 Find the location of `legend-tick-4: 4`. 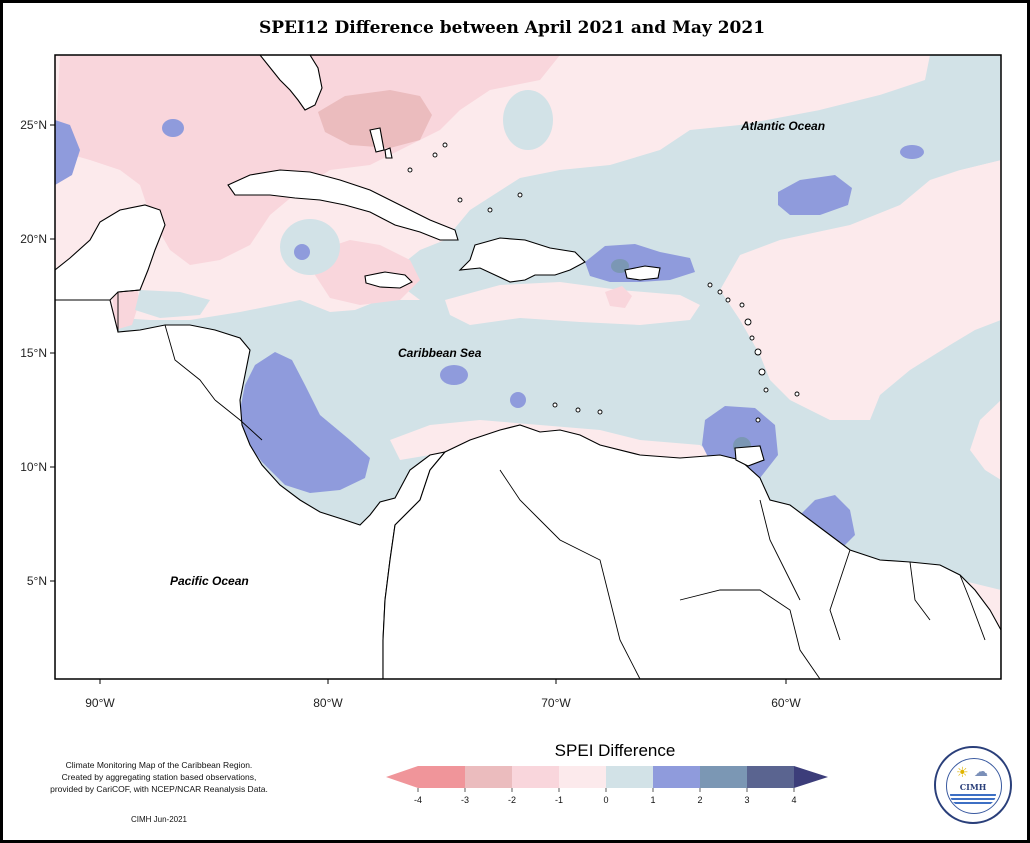

legend-tick-4: 4 is located at coordinates (793, 800).